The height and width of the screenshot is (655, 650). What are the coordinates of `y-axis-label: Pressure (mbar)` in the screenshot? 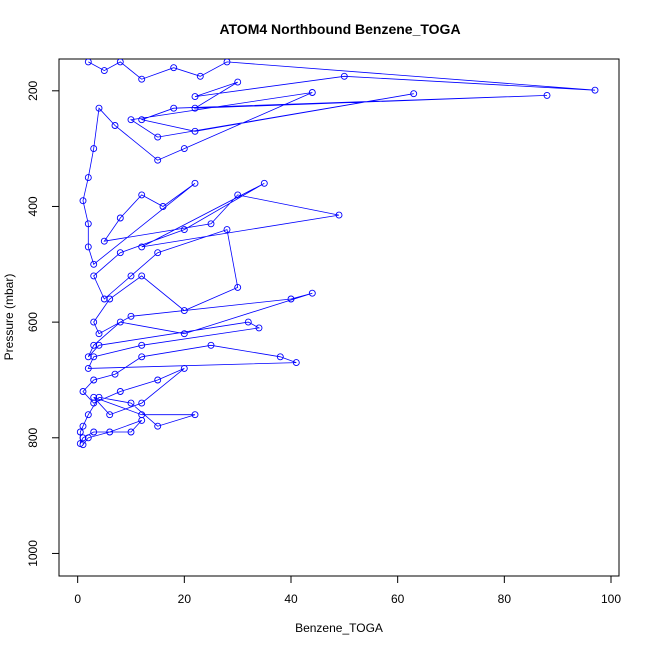 It's located at (9, 317).